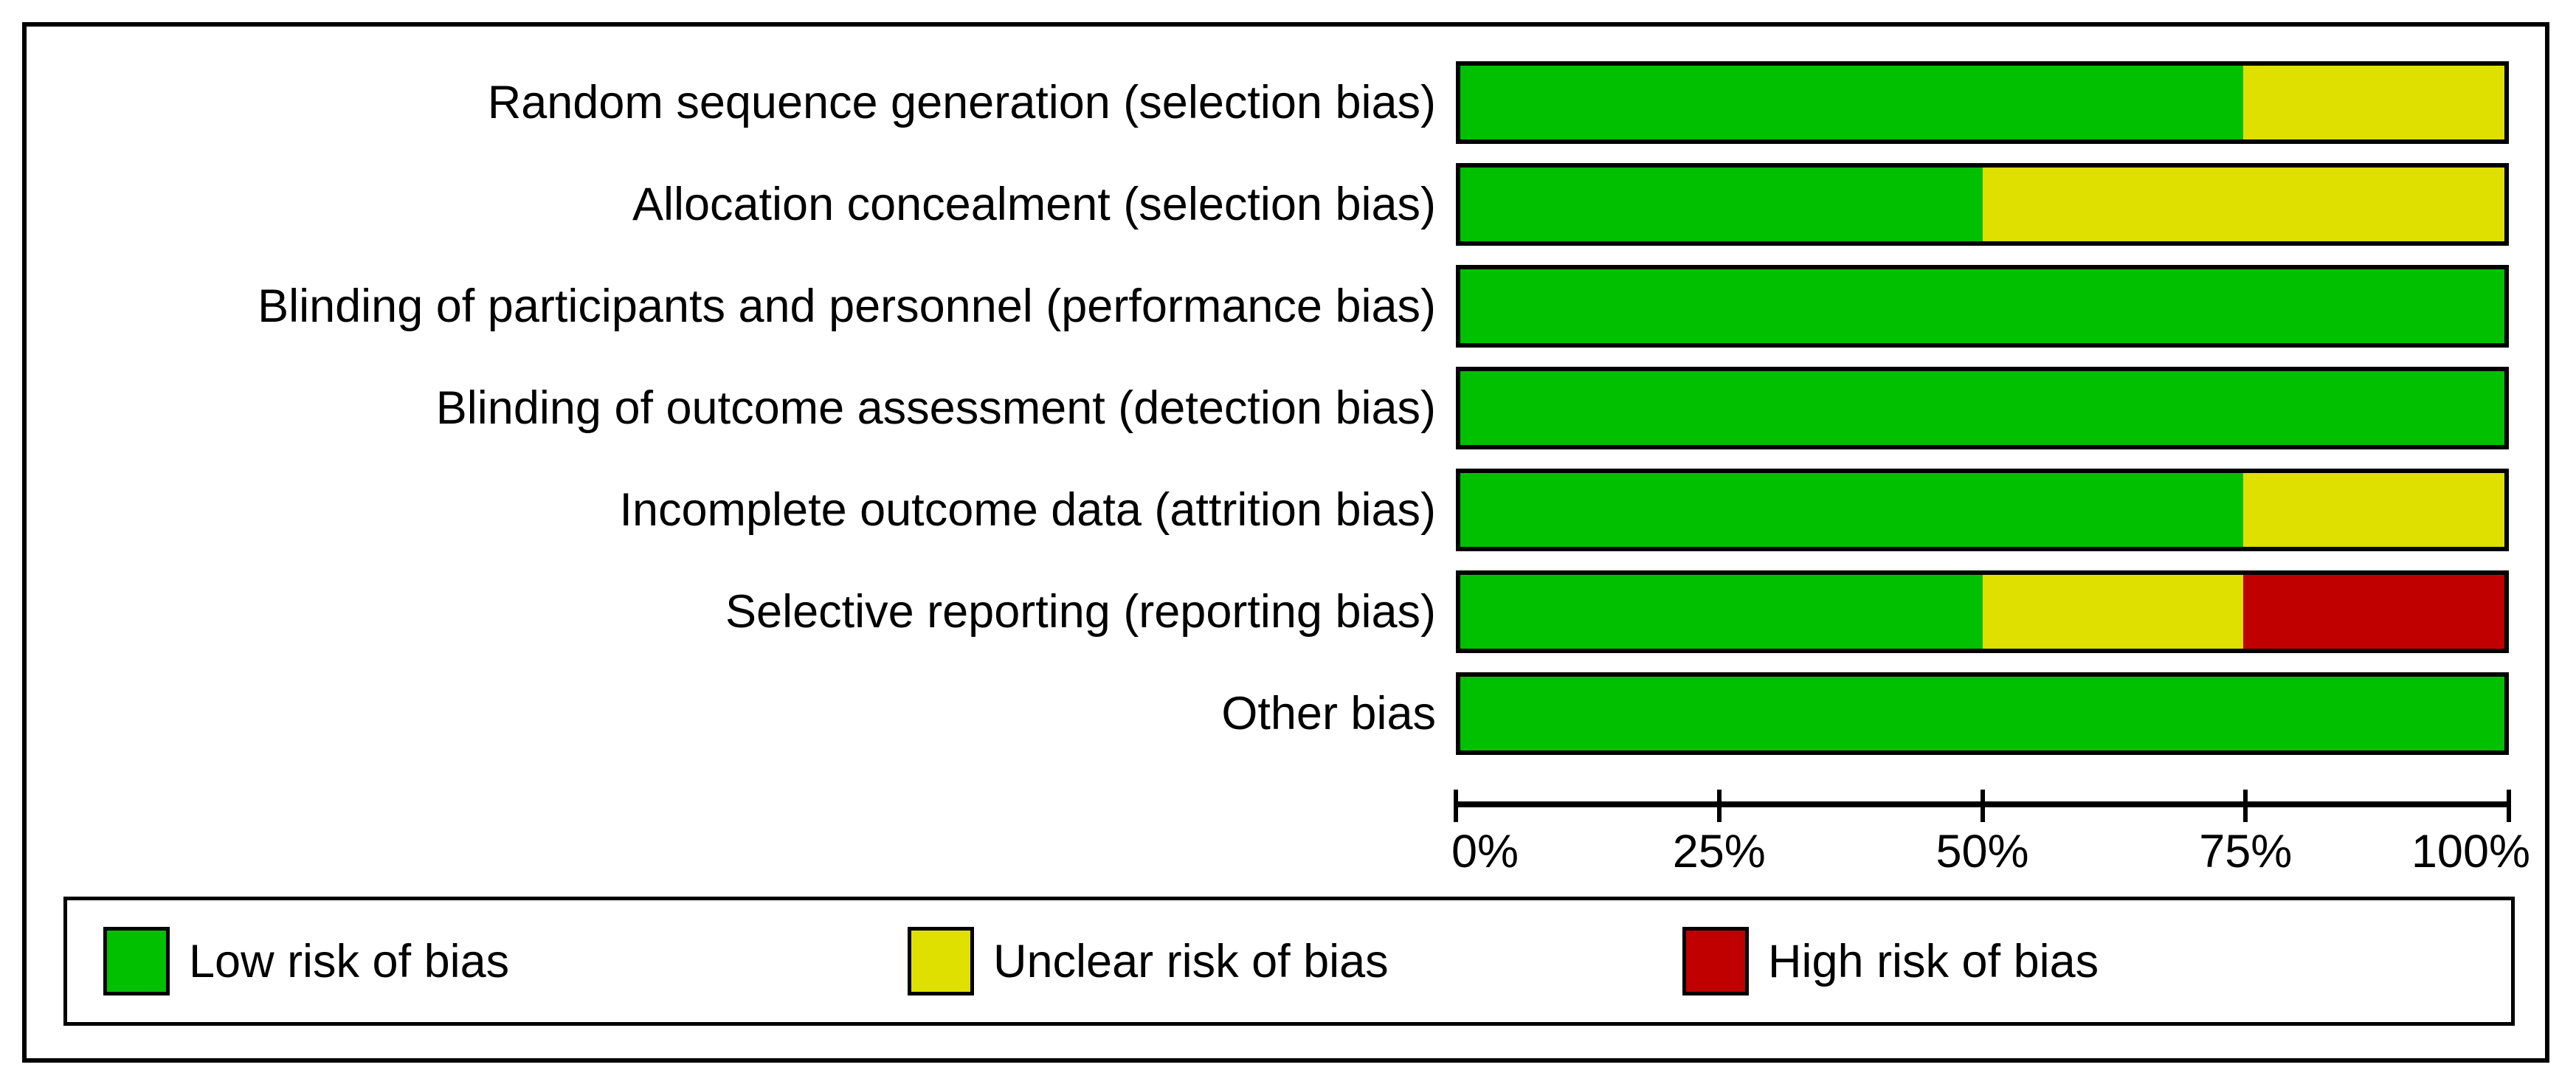  I want to click on legend-swatch-high, so click(1715, 961).